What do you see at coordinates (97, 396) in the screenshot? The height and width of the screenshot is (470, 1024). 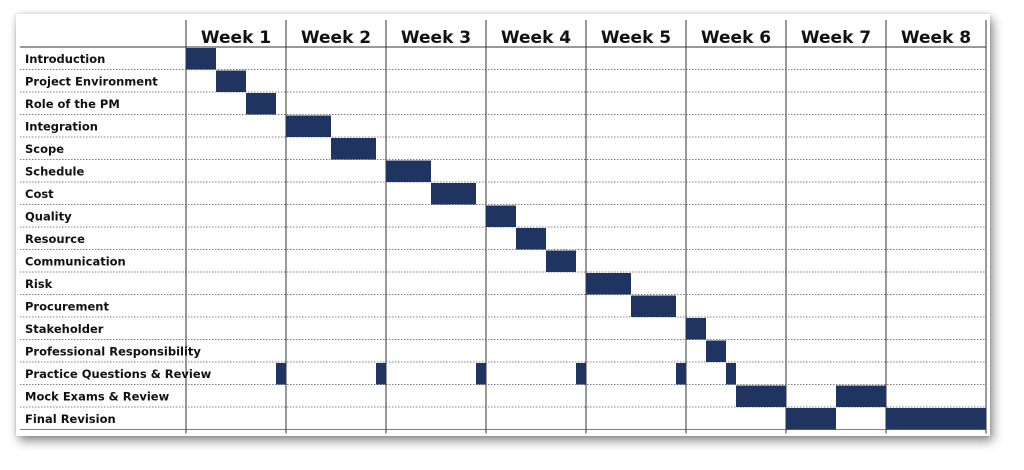 I see `task-label: Mock Exams & Review` at bounding box center [97, 396].